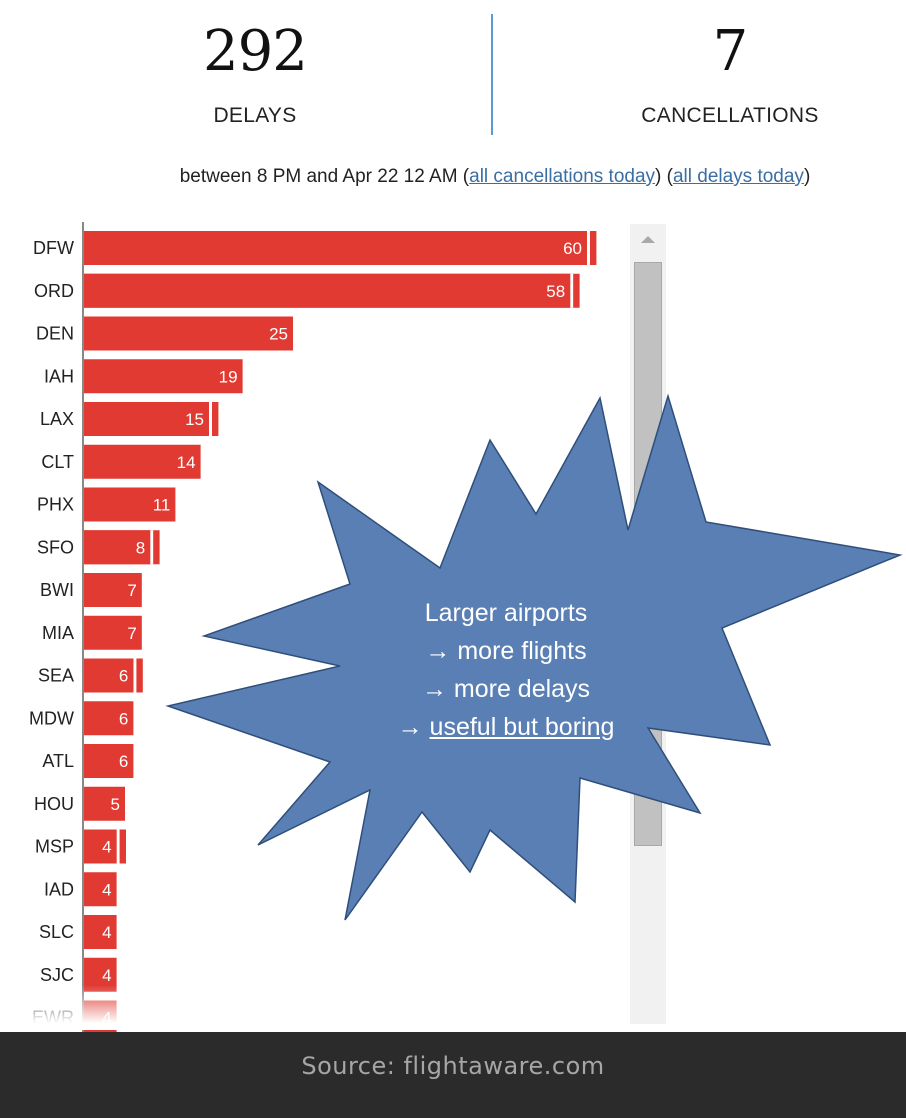 Image resolution: width=906 pixels, height=1118 pixels. Describe the element at coordinates (57, 590) in the screenshot. I see `category-label-bwi: BWI` at that location.